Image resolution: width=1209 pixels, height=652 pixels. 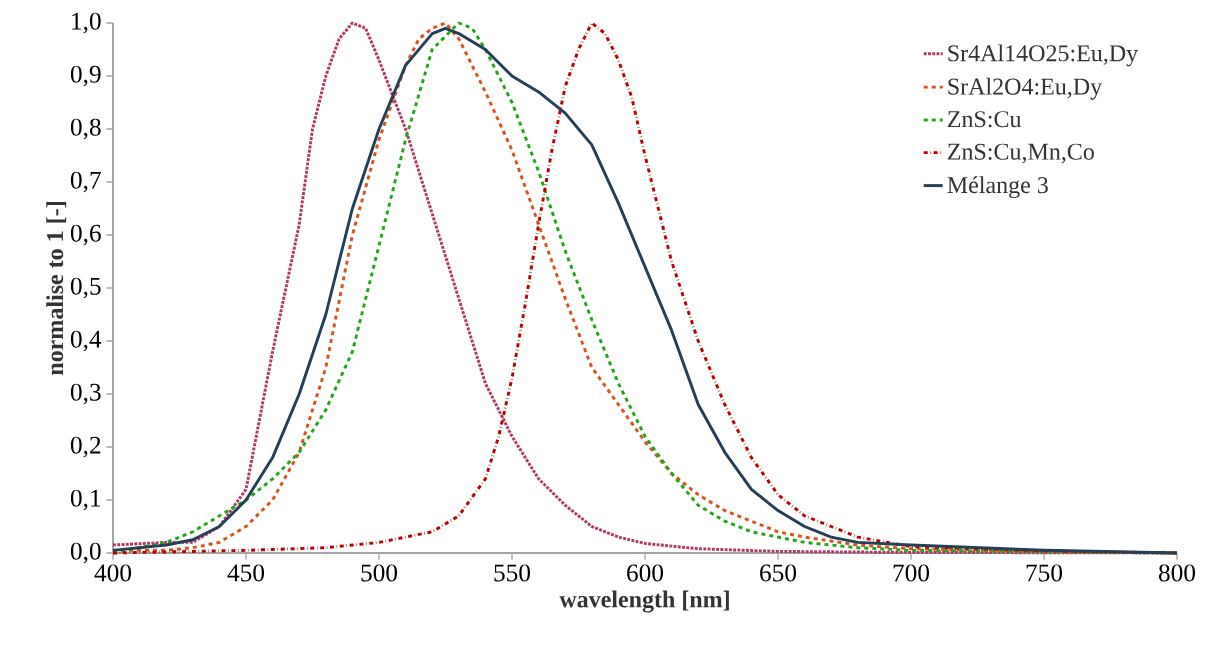 I want to click on legend-label: Mélange 3, so click(x=997, y=187).